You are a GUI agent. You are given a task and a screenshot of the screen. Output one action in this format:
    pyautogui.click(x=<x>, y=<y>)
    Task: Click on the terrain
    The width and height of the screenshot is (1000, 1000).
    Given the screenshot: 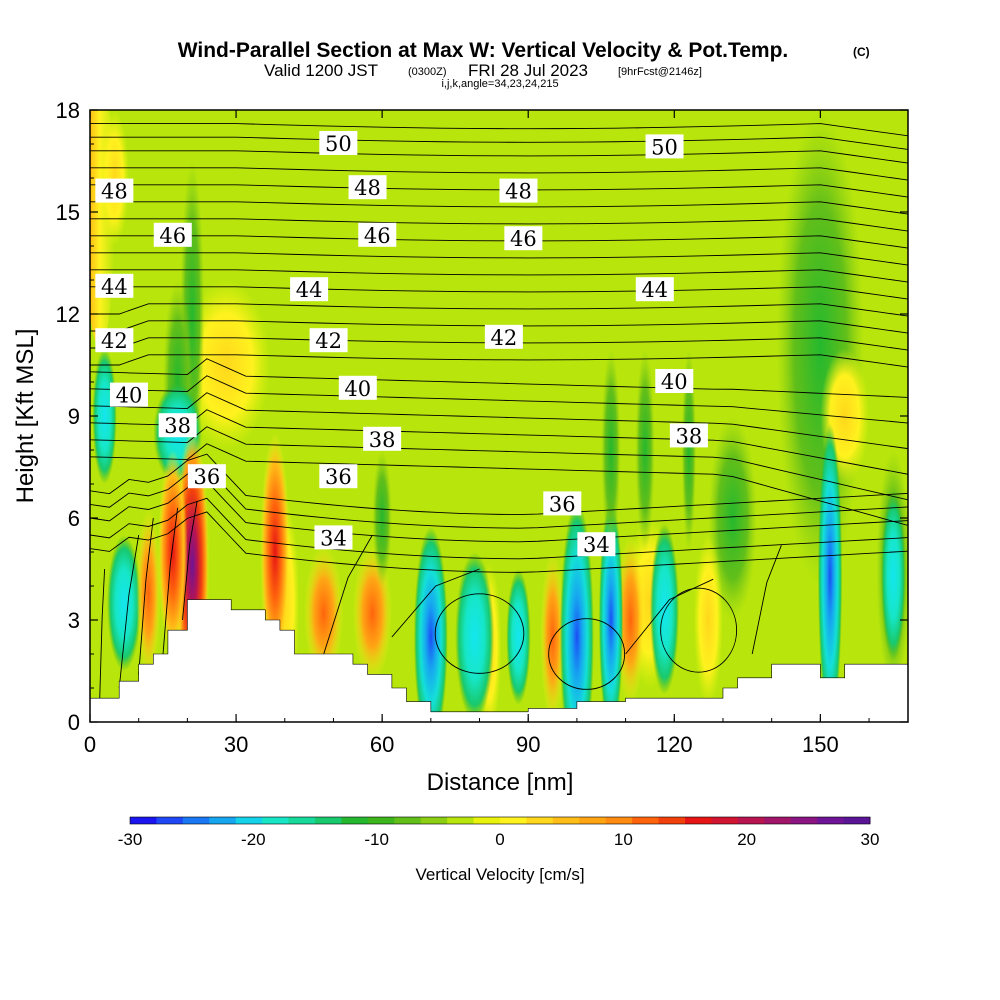 What is the action you would take?
    pyautogui.click(x=499, y=660)
    